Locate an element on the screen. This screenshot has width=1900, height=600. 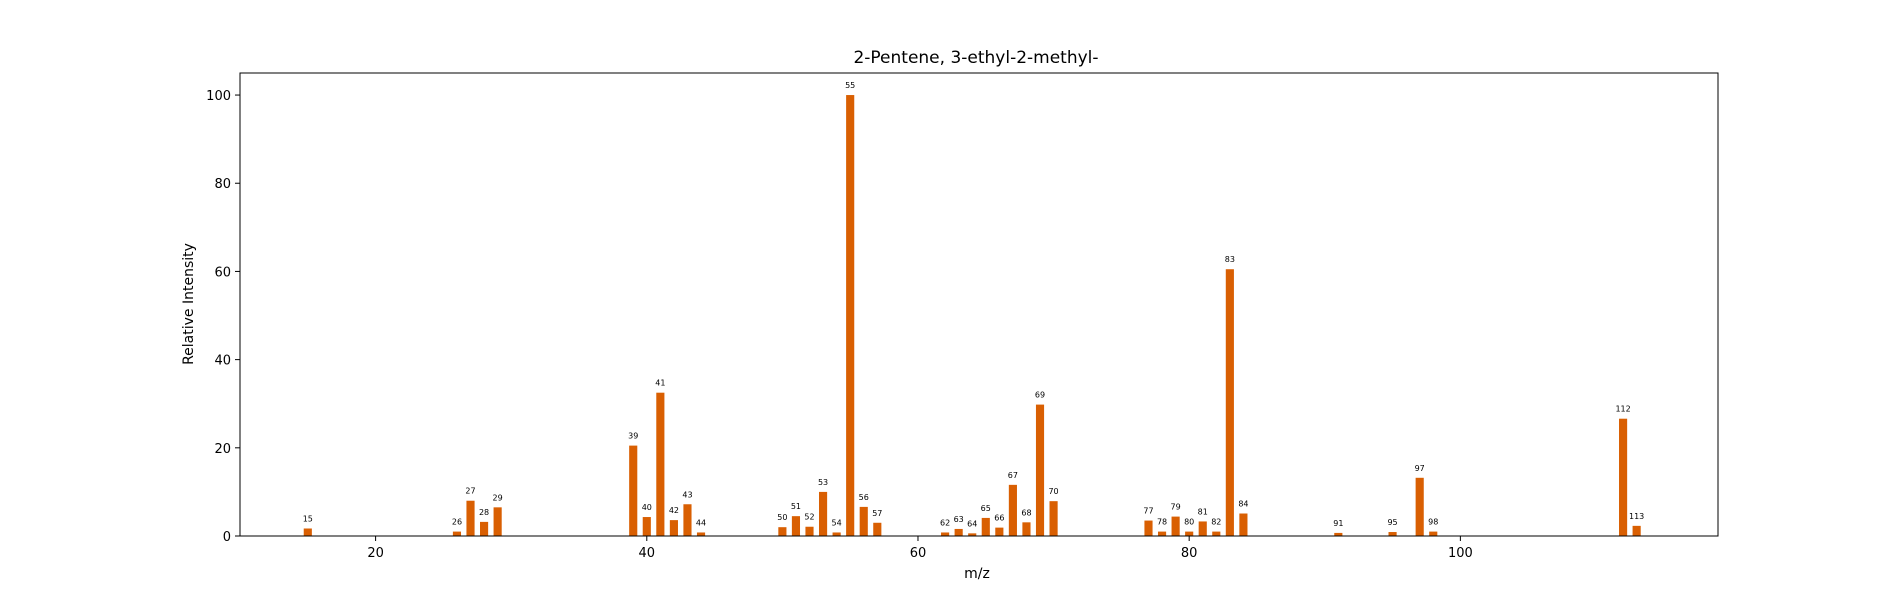
bar-label: 15 is located at coordinates (308, 519).